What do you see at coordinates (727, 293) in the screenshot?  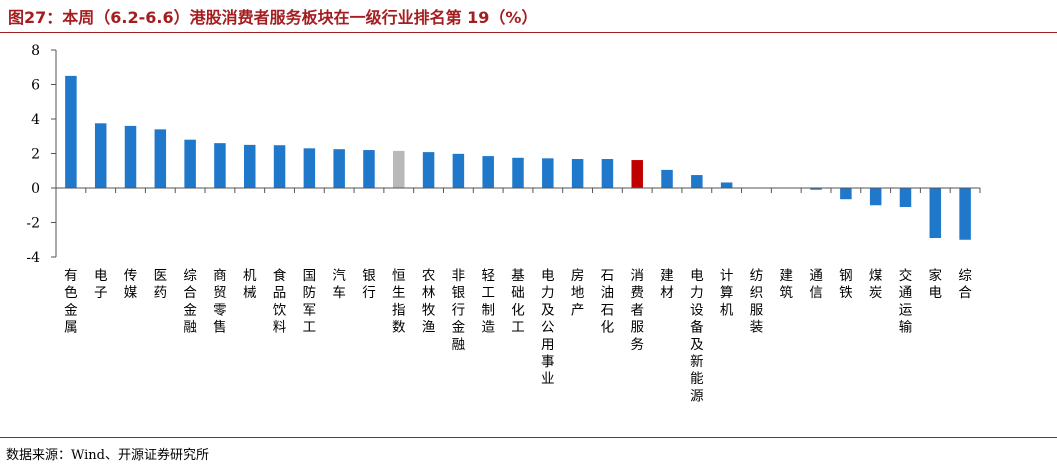 I see `category-label: 计算机` at bounding box center [727, 293].